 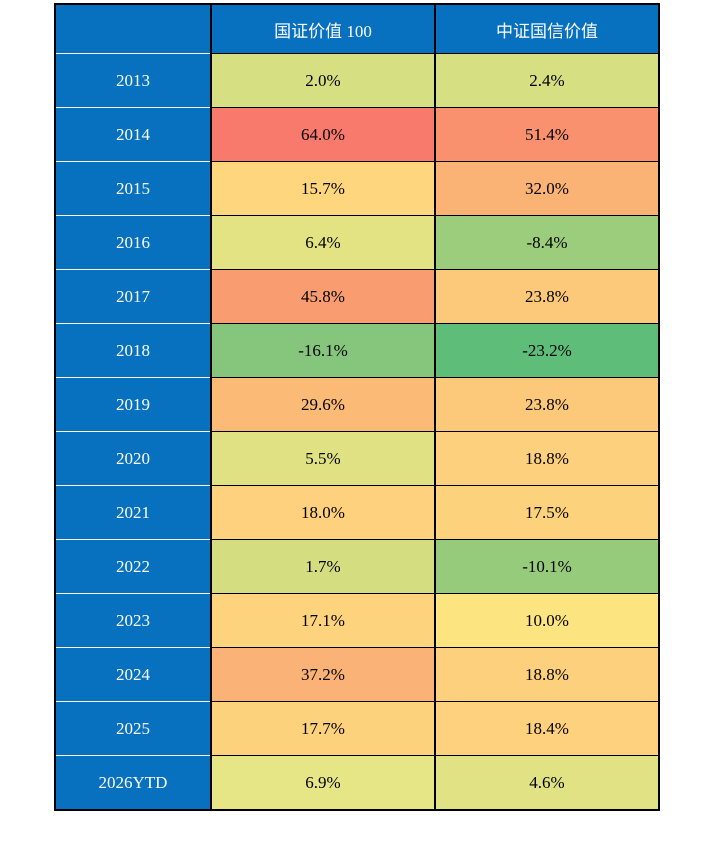 What do you see at coordinates (322, 243) in the screenshot?
I see `value-cell: 6.4%` at bounding box center [322, 243].